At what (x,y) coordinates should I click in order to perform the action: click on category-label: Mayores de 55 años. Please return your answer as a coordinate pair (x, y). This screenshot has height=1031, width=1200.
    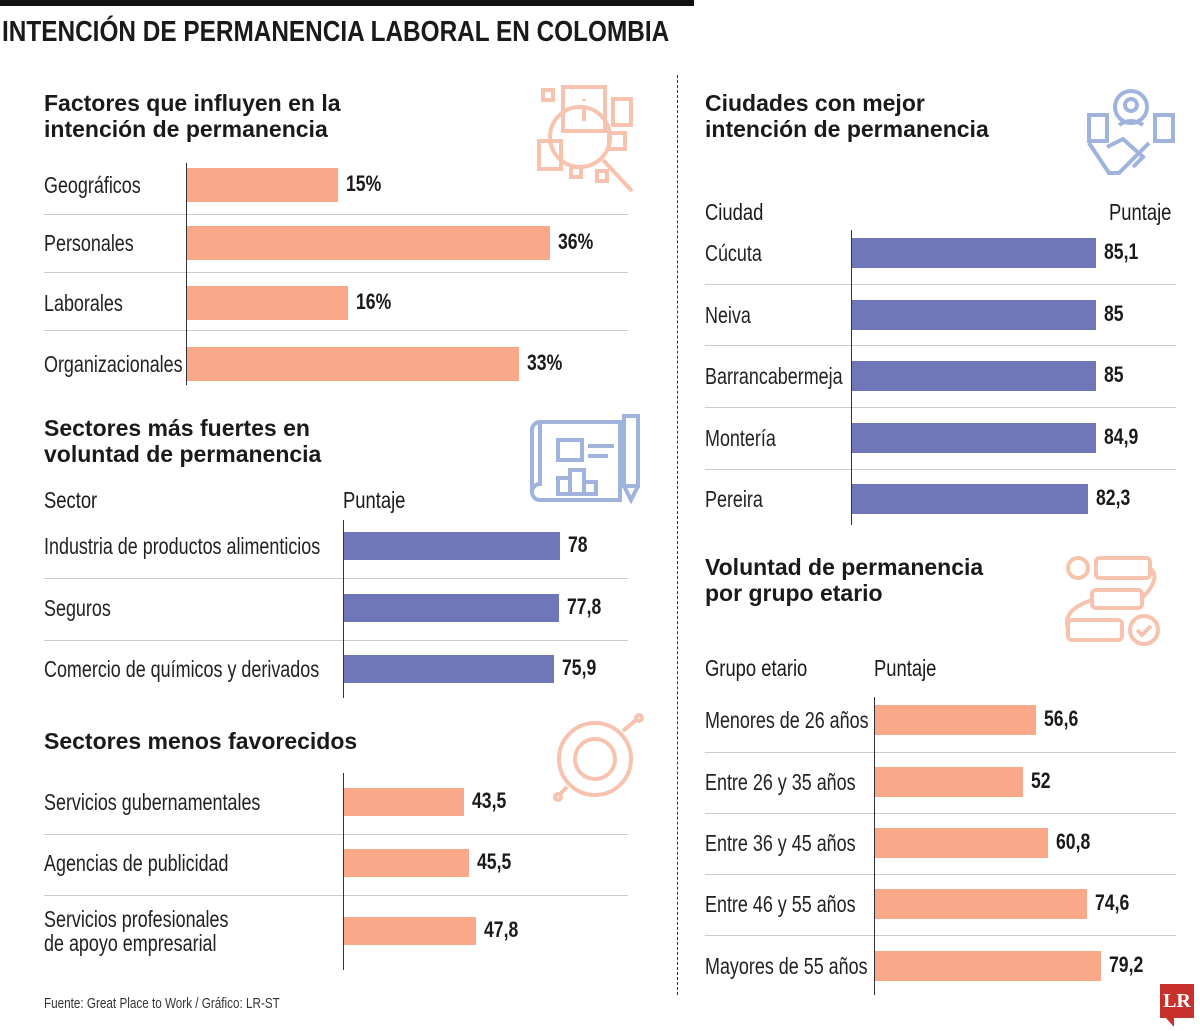
    Looking at the image, I should click on (786, 966).